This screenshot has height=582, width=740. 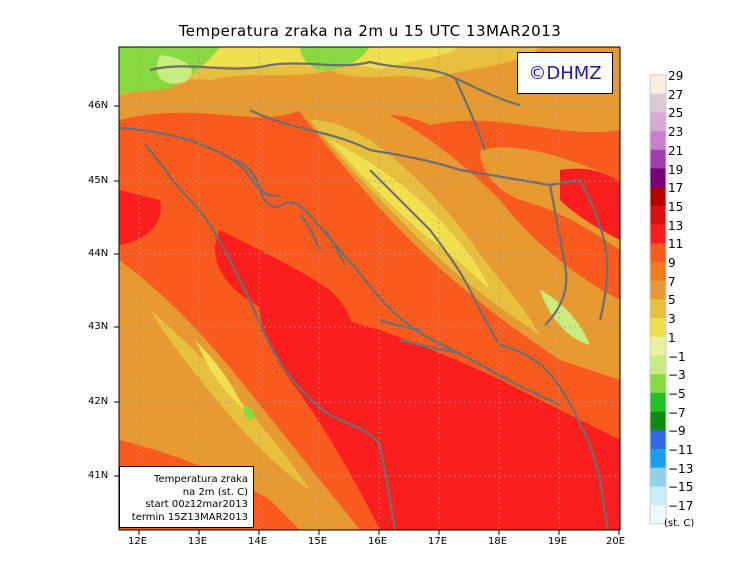 I want to click on zone-east-red, so click(x=590, y=204).